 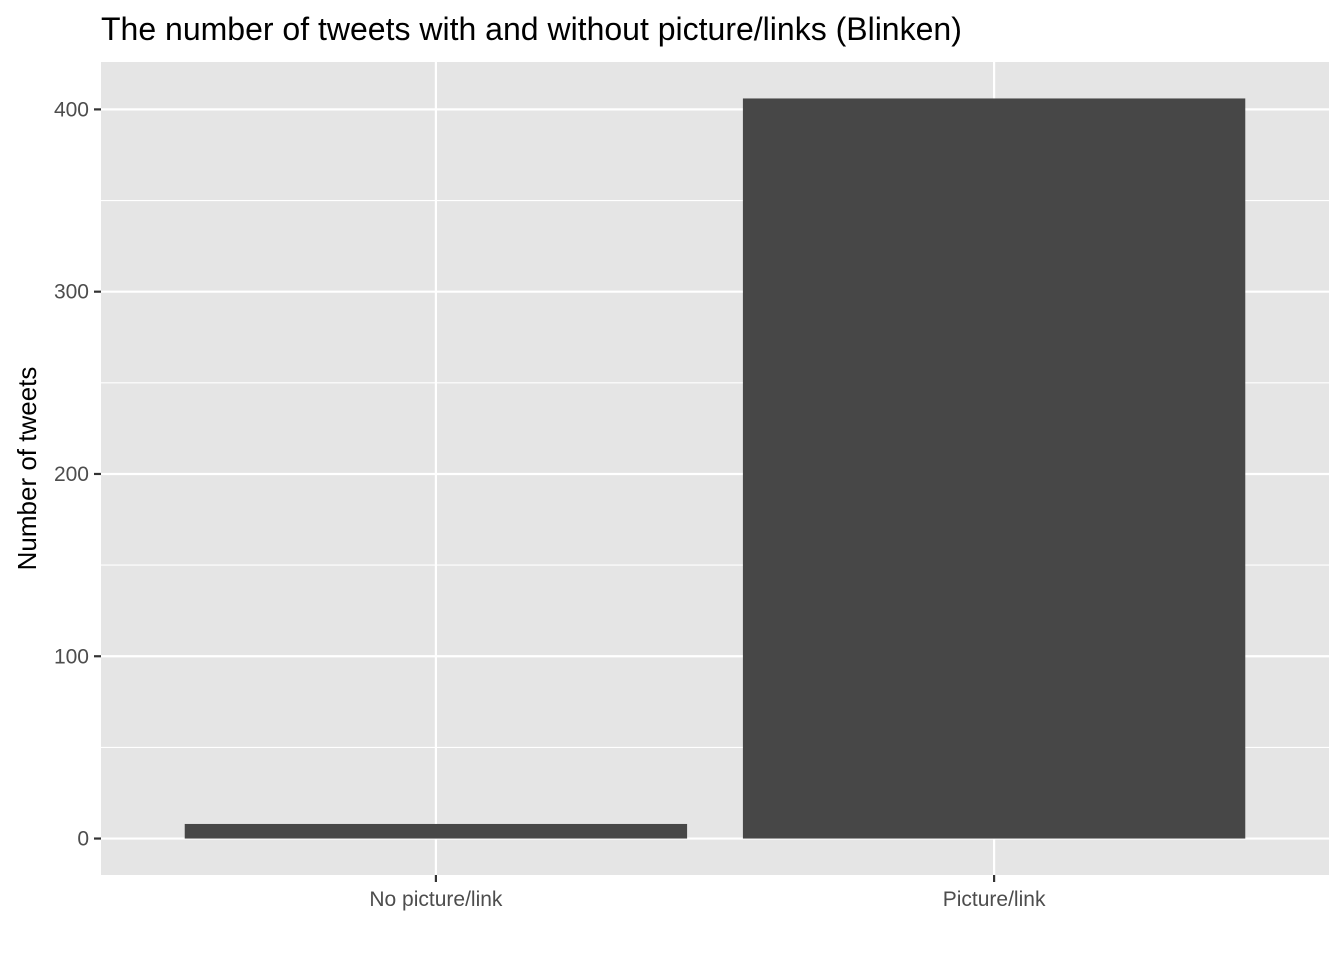 I want to click on x-tick-label: Picture/link, so click(x=994, y=899).